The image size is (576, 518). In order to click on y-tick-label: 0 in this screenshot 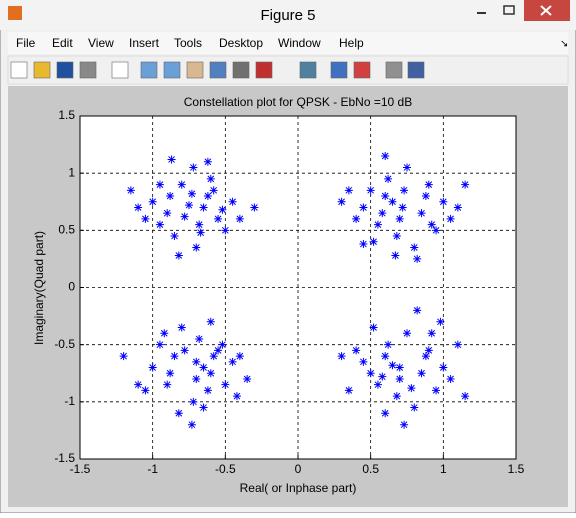, I will do `click(71, 287)`.